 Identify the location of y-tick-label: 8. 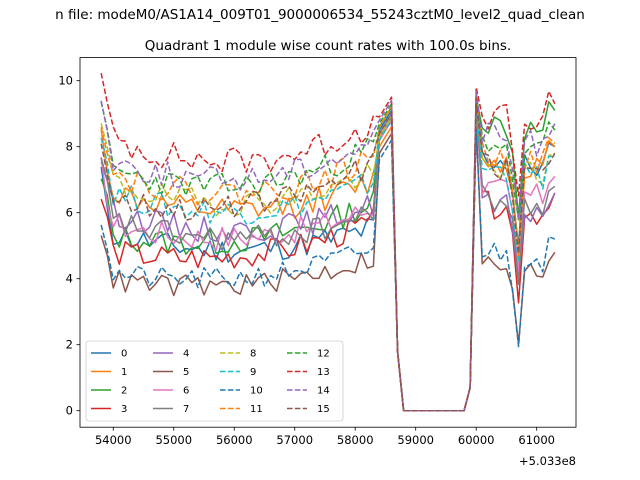
(69, 147).